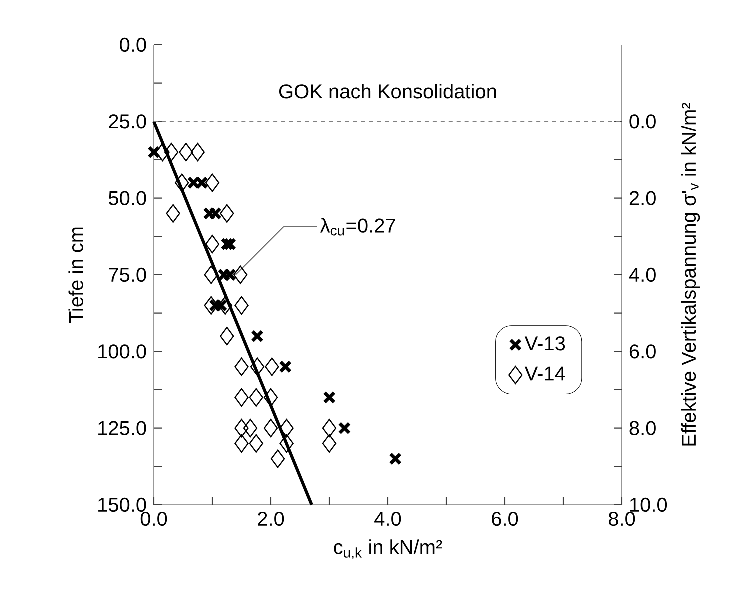 The image size is (750, 601). I want to click on y-tick-label: 0.0, so click(133, 45).